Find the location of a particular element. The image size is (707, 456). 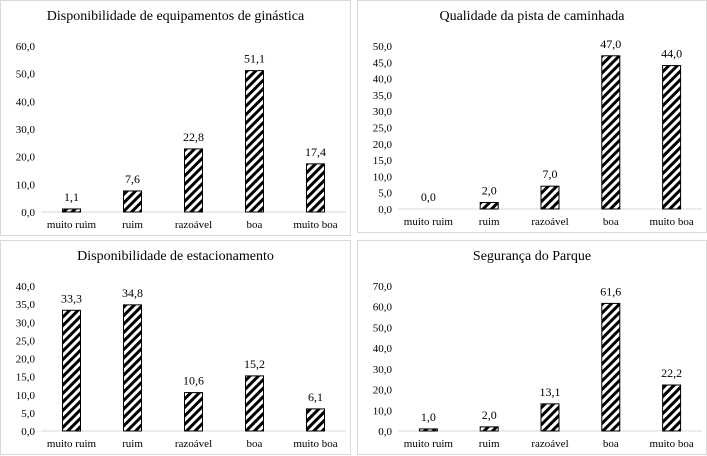

data-label: 47,0 is located at coordinates (610, 44).